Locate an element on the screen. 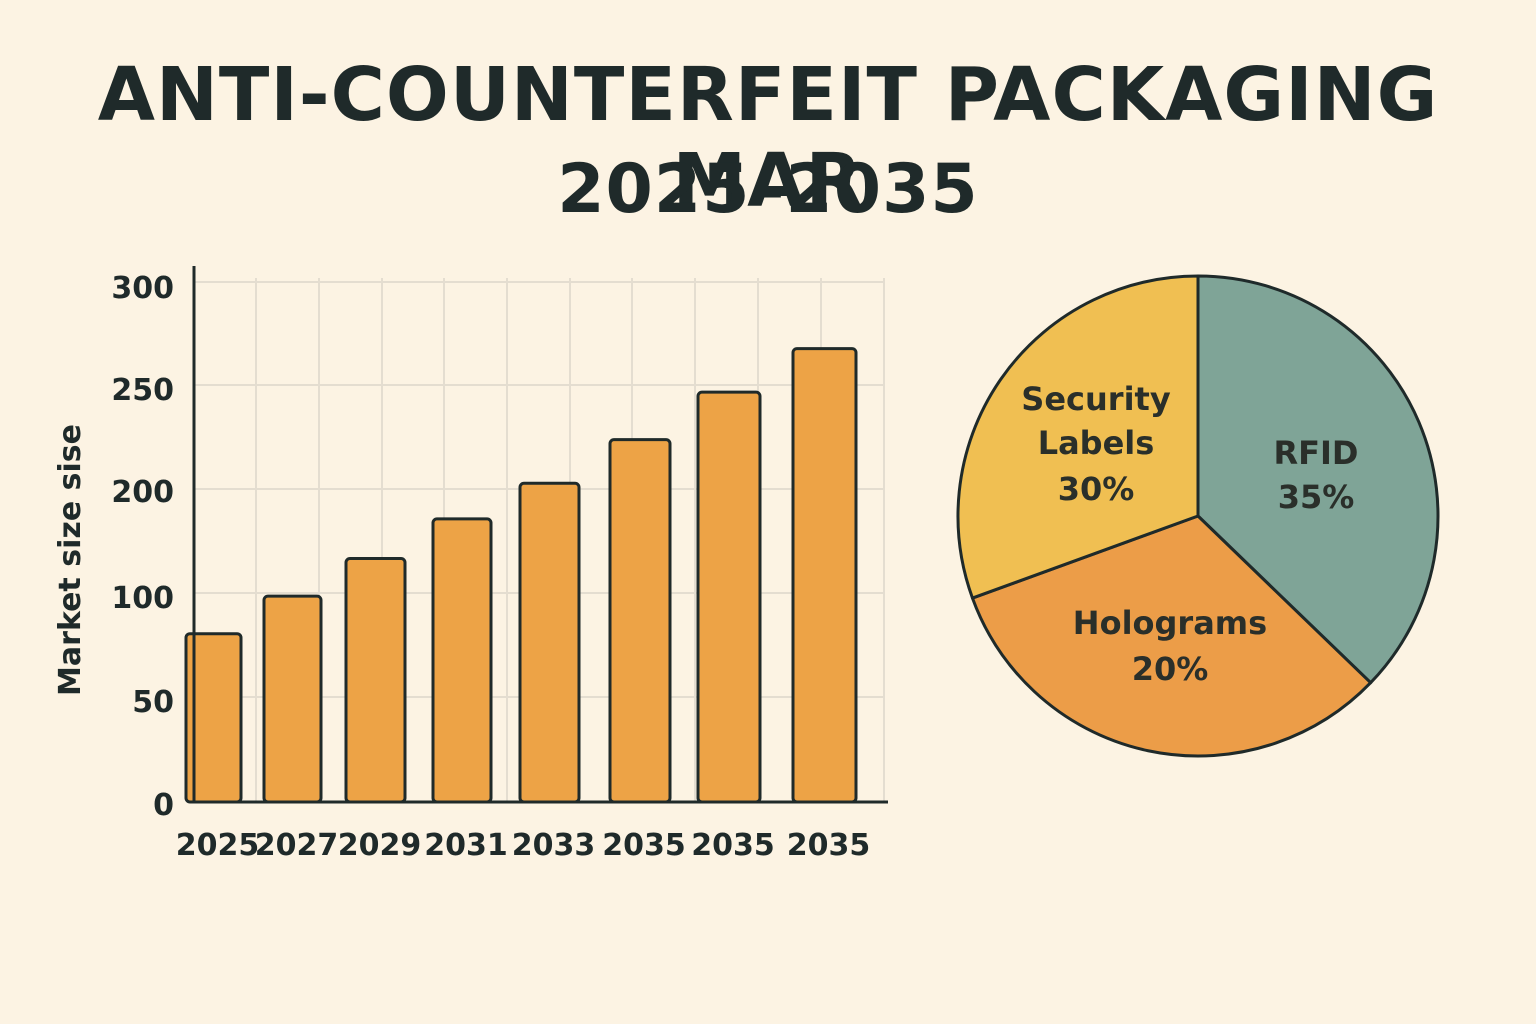  pie-slice-security-labels is located at coordinates (1078, 437).